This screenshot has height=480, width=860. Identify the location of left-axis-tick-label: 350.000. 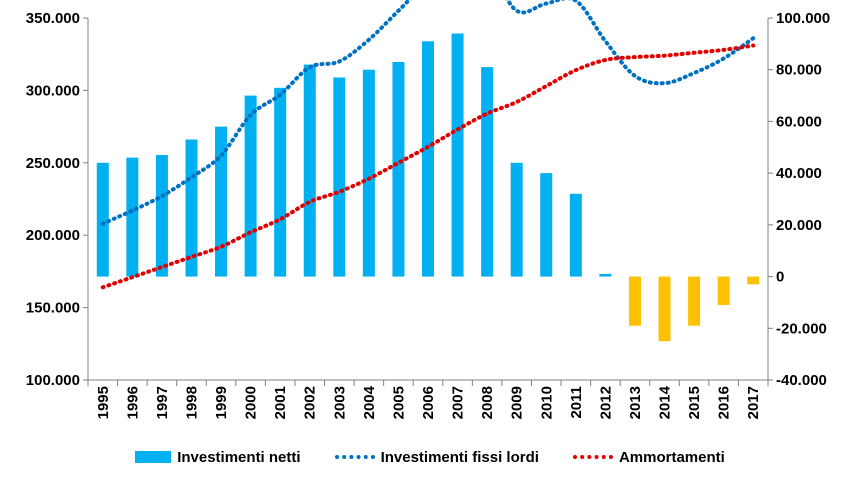
(53, 18).